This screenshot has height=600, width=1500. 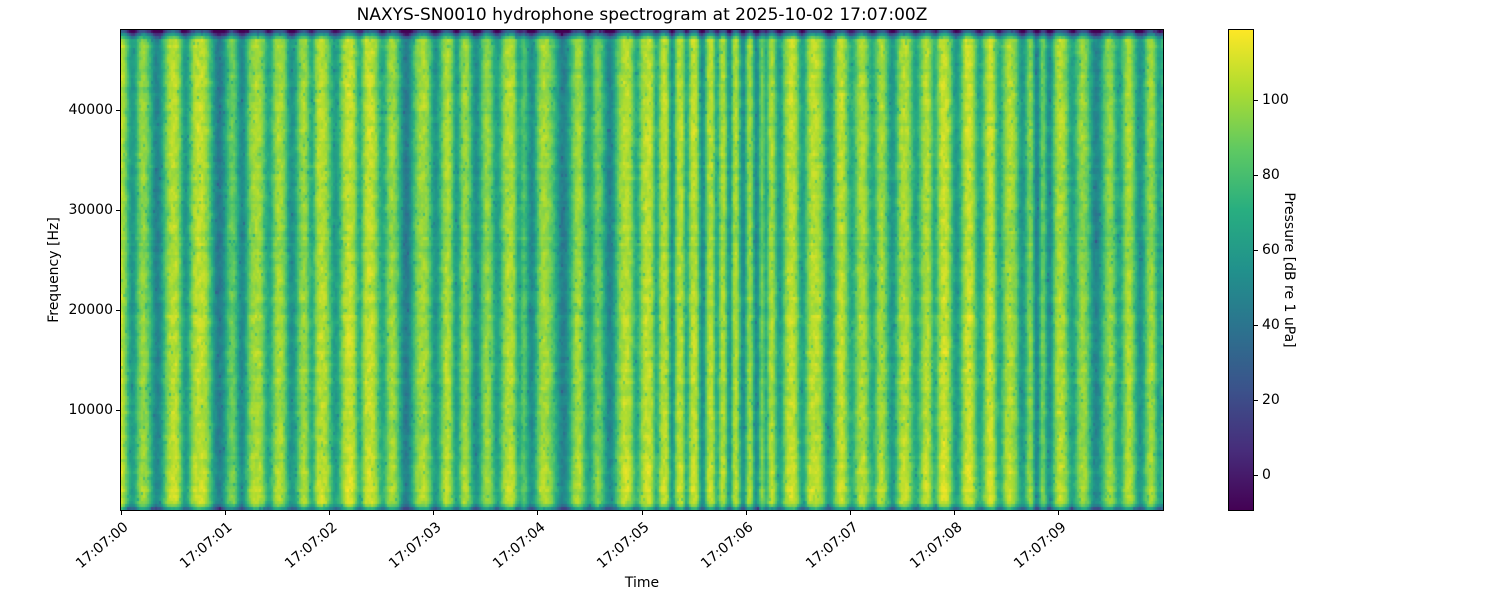 I want to click on colorbar-tick-label: 100, so click(x=1275, y=100).